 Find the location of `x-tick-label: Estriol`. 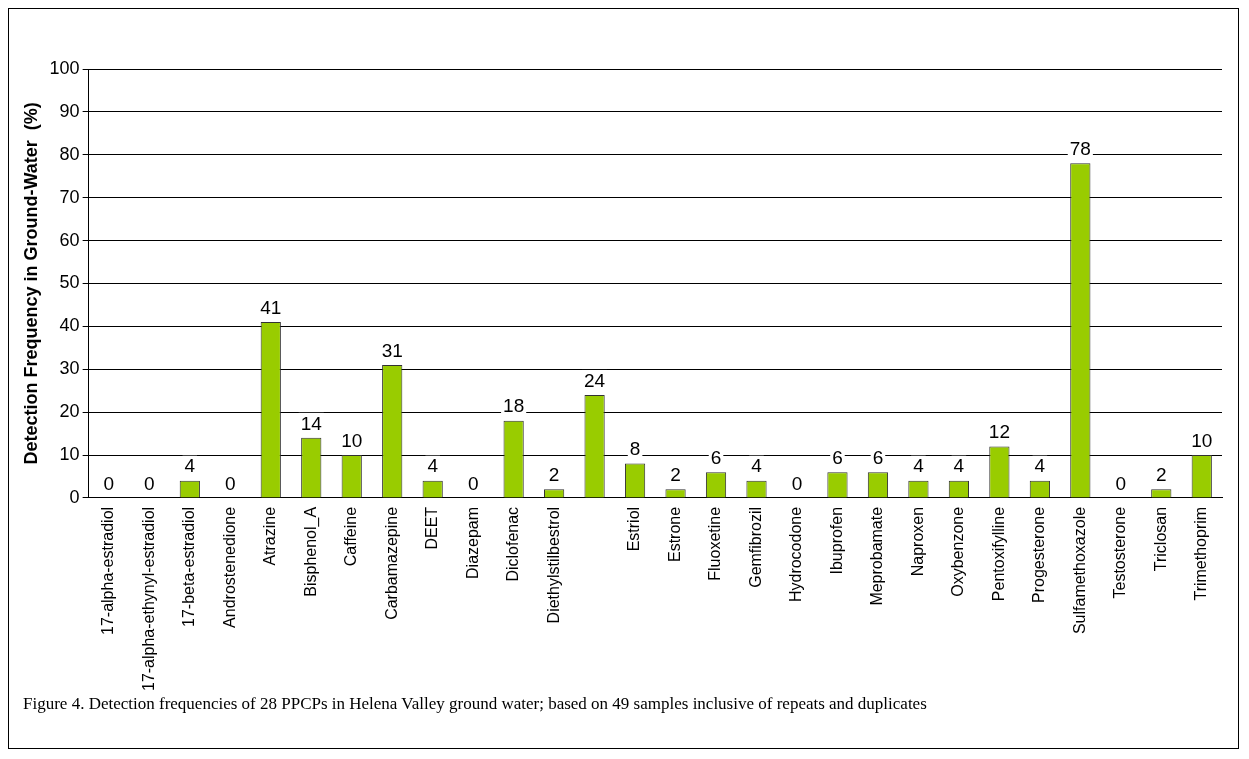

x-tick-label: Estriol is located at coordinates (634, 529).